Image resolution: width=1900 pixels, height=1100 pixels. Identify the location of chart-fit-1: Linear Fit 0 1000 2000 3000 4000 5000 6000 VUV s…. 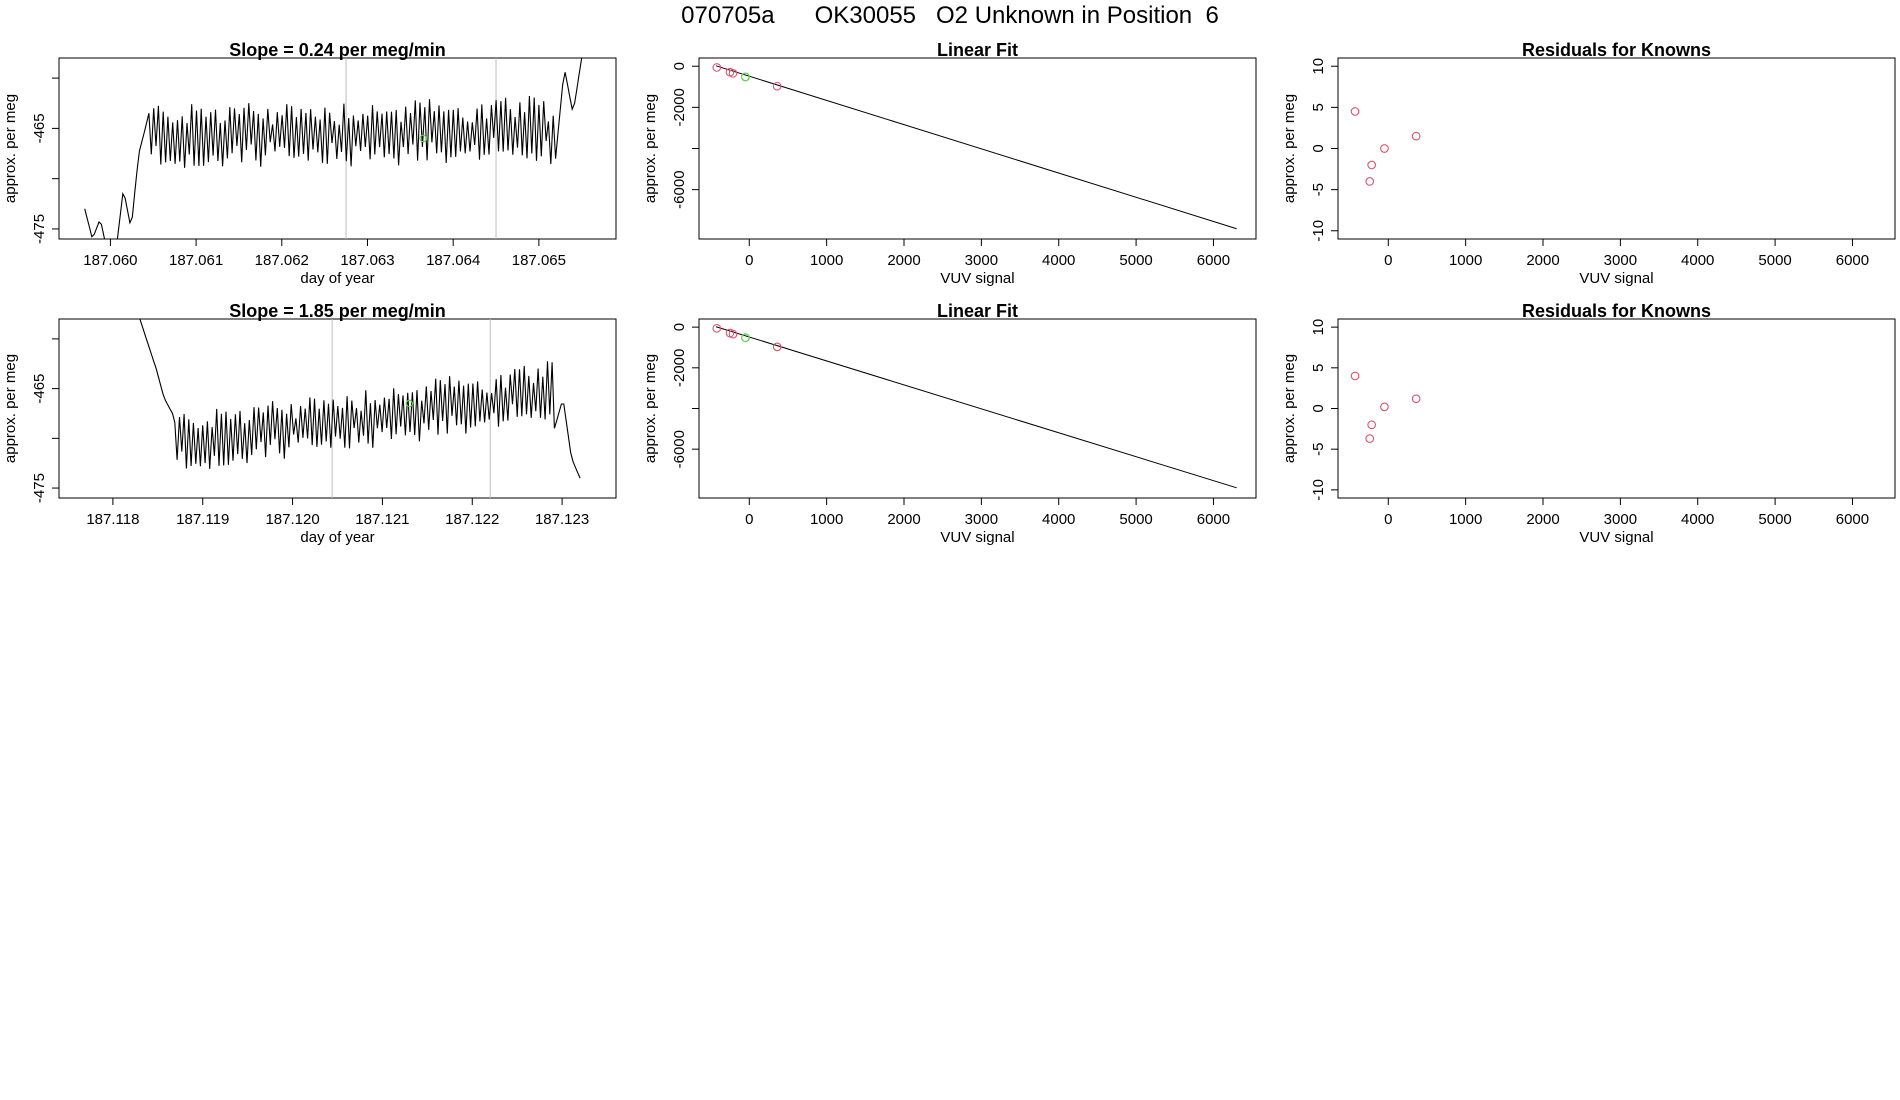
(949, 163).